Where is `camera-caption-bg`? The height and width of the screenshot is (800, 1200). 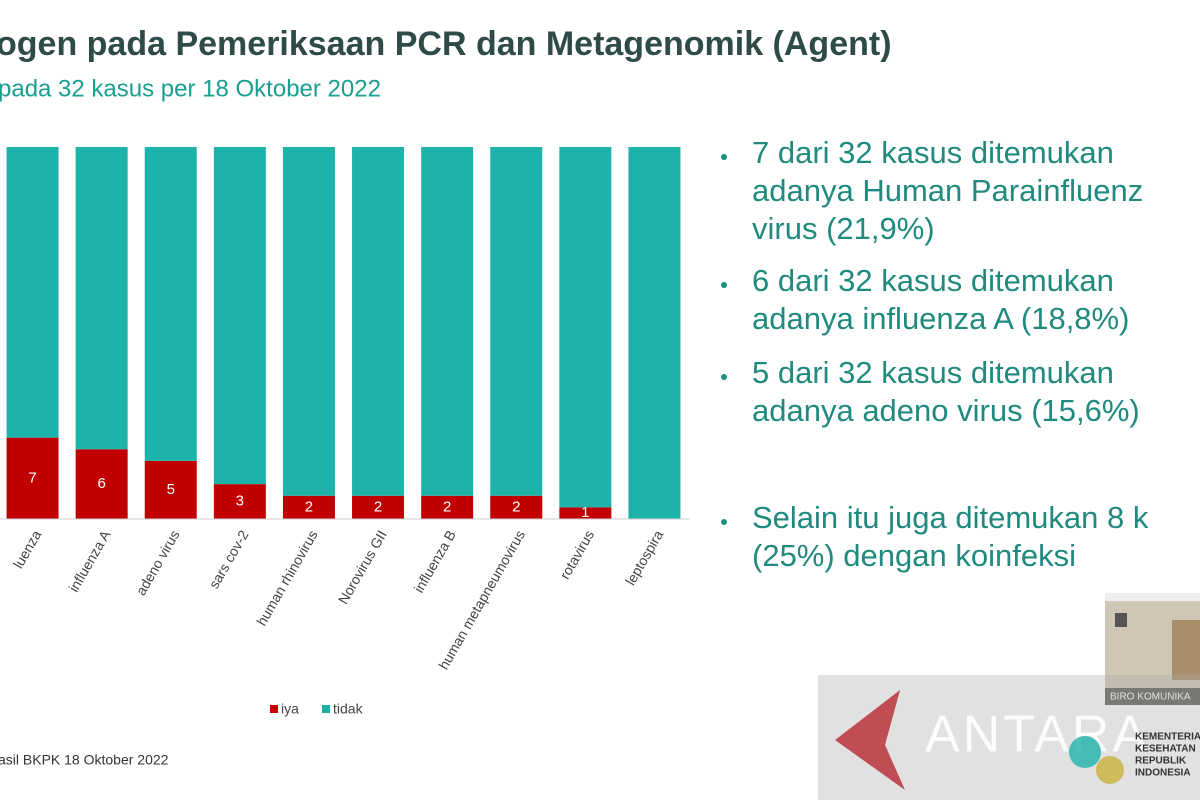
camera-caption-bg is located at coordinates (1152, 696).